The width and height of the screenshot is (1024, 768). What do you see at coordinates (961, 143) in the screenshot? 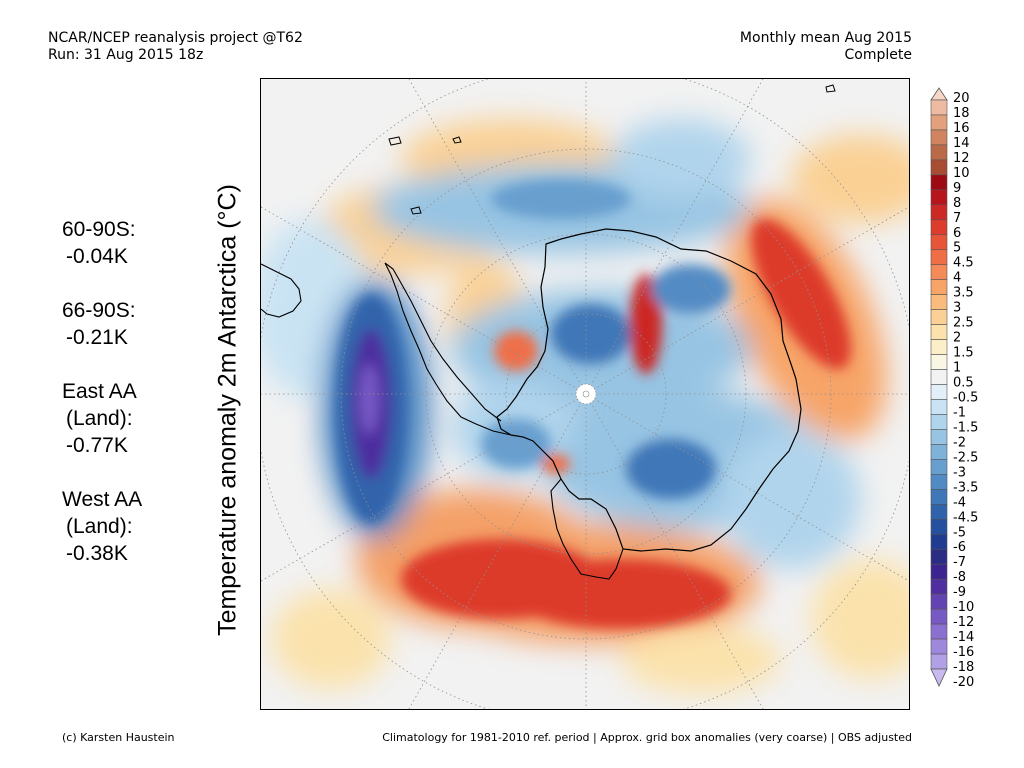
I see `colorbar-tick-label: 14` at bounding box center [961, 143].